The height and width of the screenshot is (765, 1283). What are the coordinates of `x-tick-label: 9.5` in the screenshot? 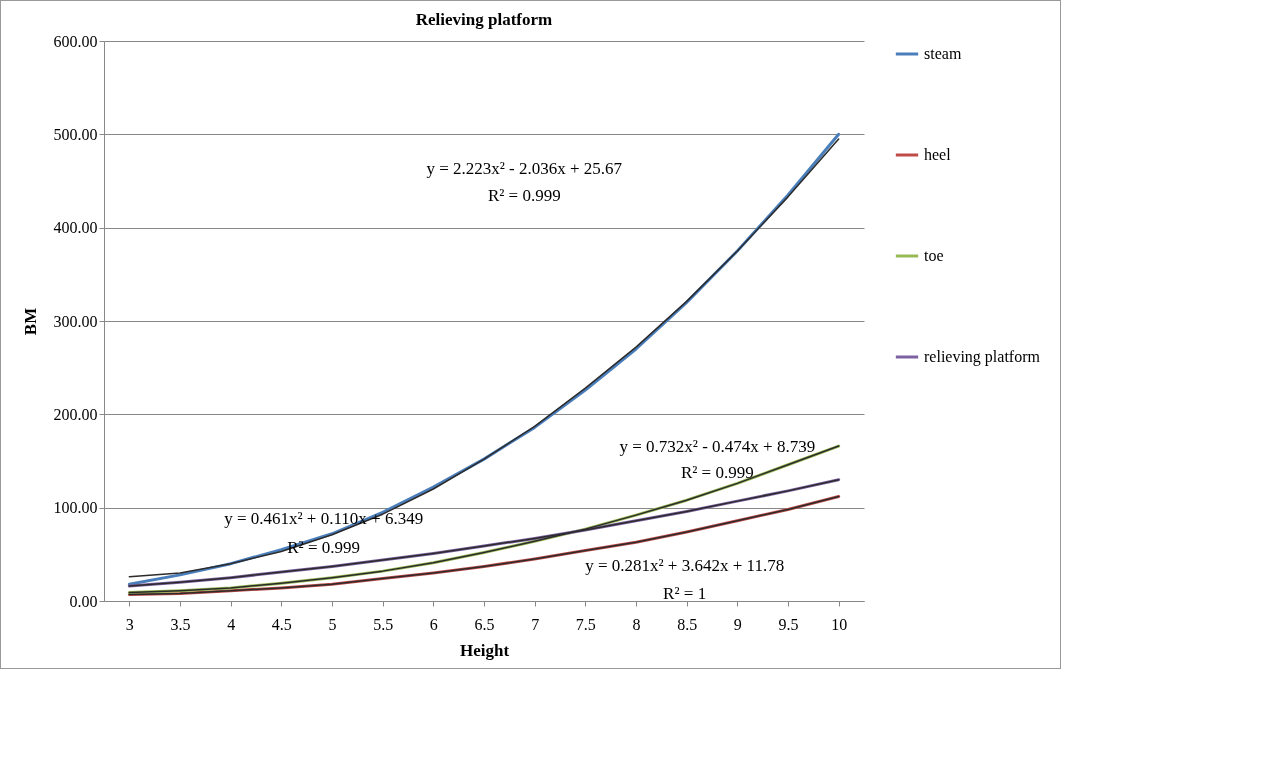 It's located at (788, 624).